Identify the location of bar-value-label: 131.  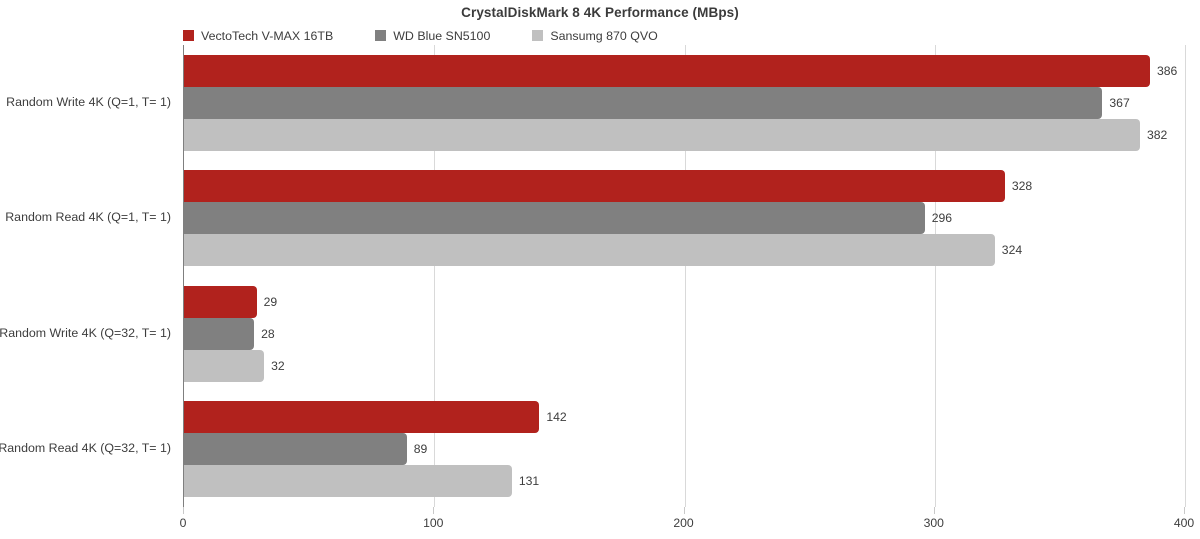
(529, 481).